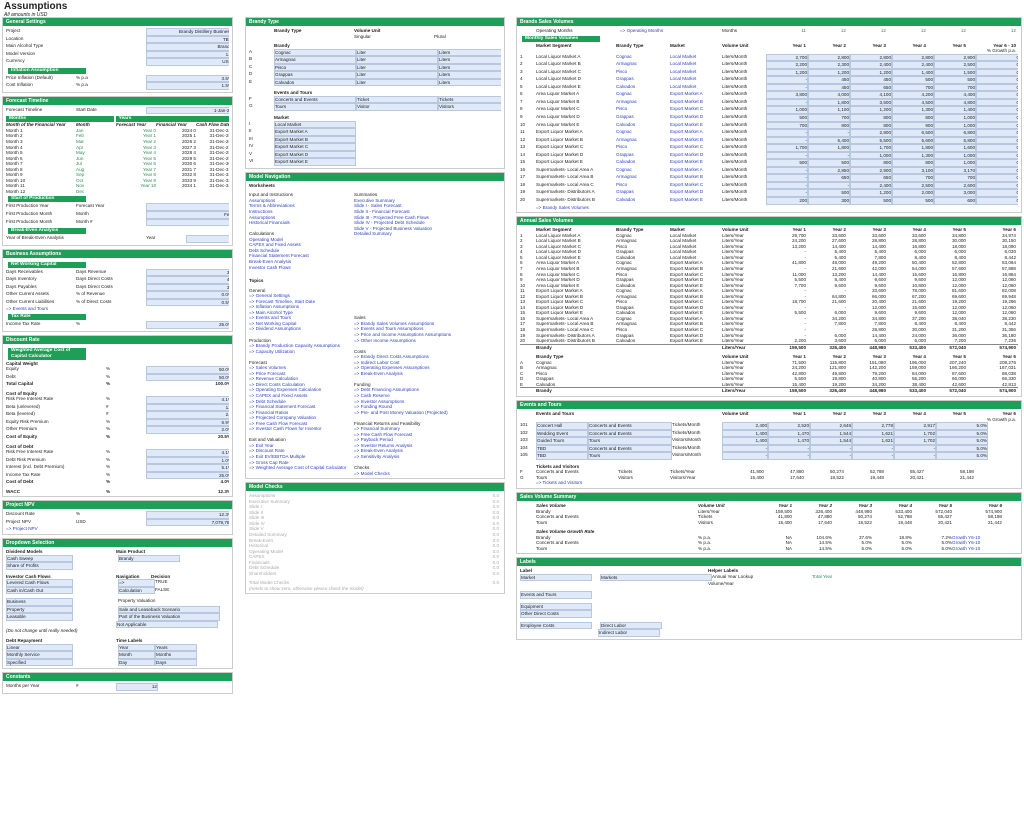 This screenshot has width=1024, height=818. What do you see at coordinates (913, 133) in the screenshot?
I see `monthly-volume-row-cell: 6,500` at bounding box center [913, 133].